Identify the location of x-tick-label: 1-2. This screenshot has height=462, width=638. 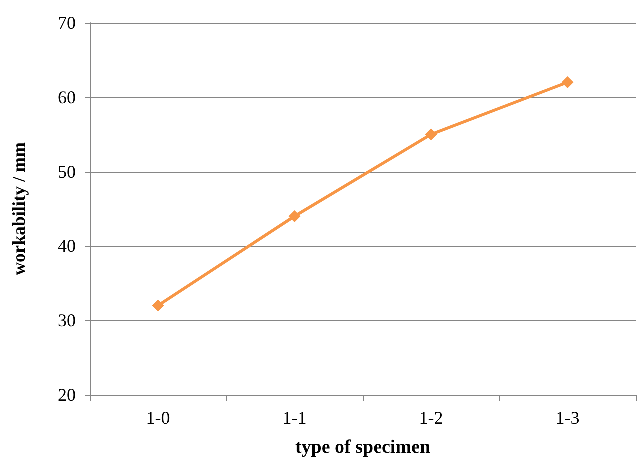
(431, 418).